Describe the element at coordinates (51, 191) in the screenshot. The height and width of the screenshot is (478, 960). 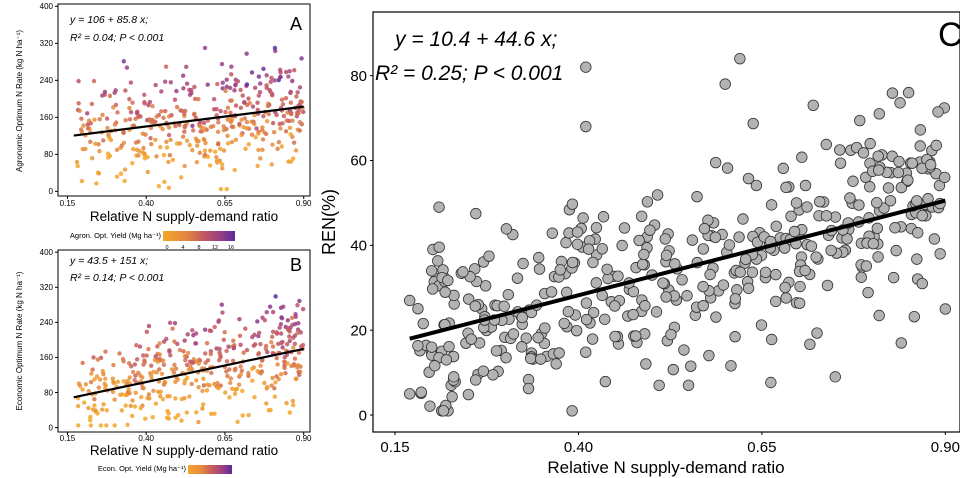
I see `y-tick-label: 0` at that location.